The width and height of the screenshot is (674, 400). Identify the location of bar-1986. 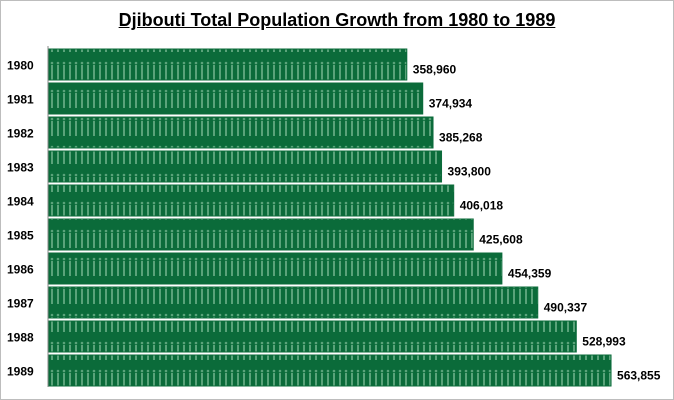
(275, 268).